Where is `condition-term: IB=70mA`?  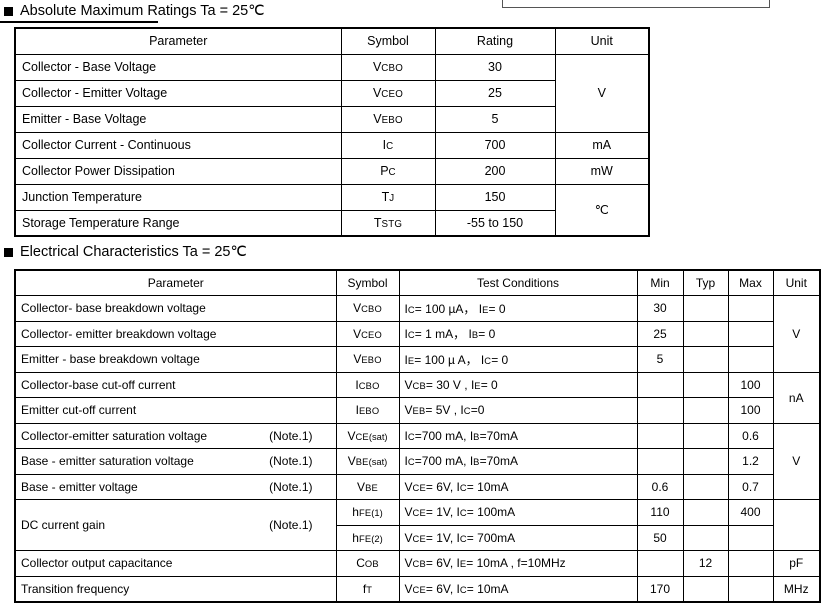 condition-term: IB=70mA is located at coordinates (493, 461).